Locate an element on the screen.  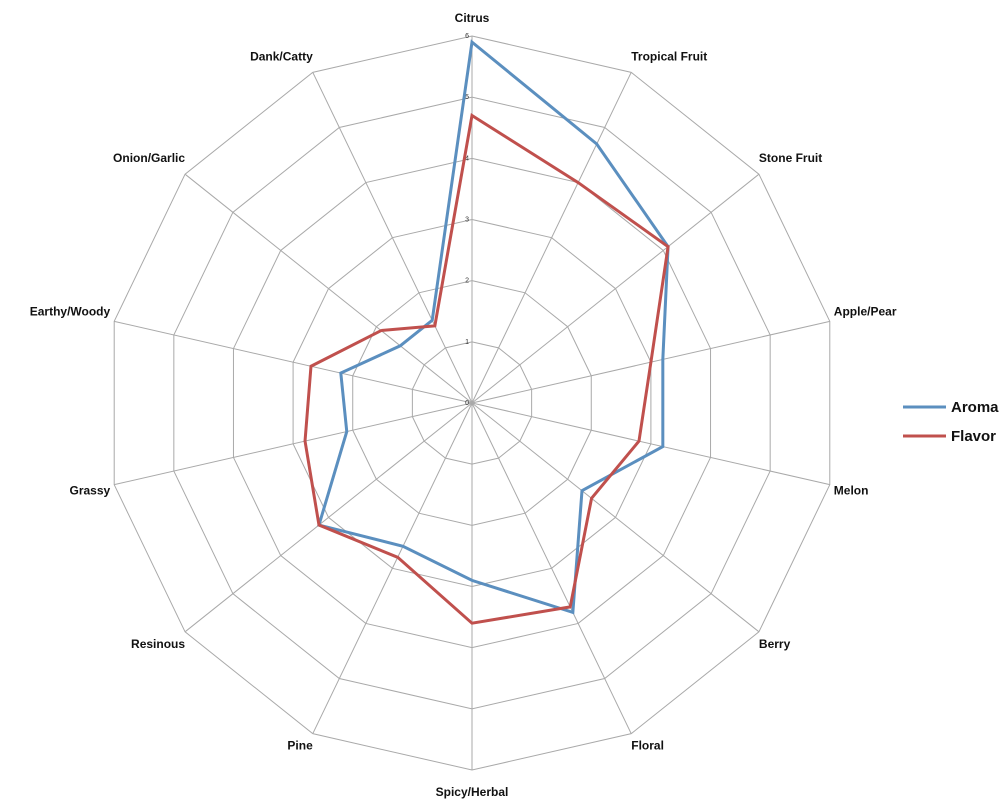
category-label: Grassy is located at coordinates (89, 491).